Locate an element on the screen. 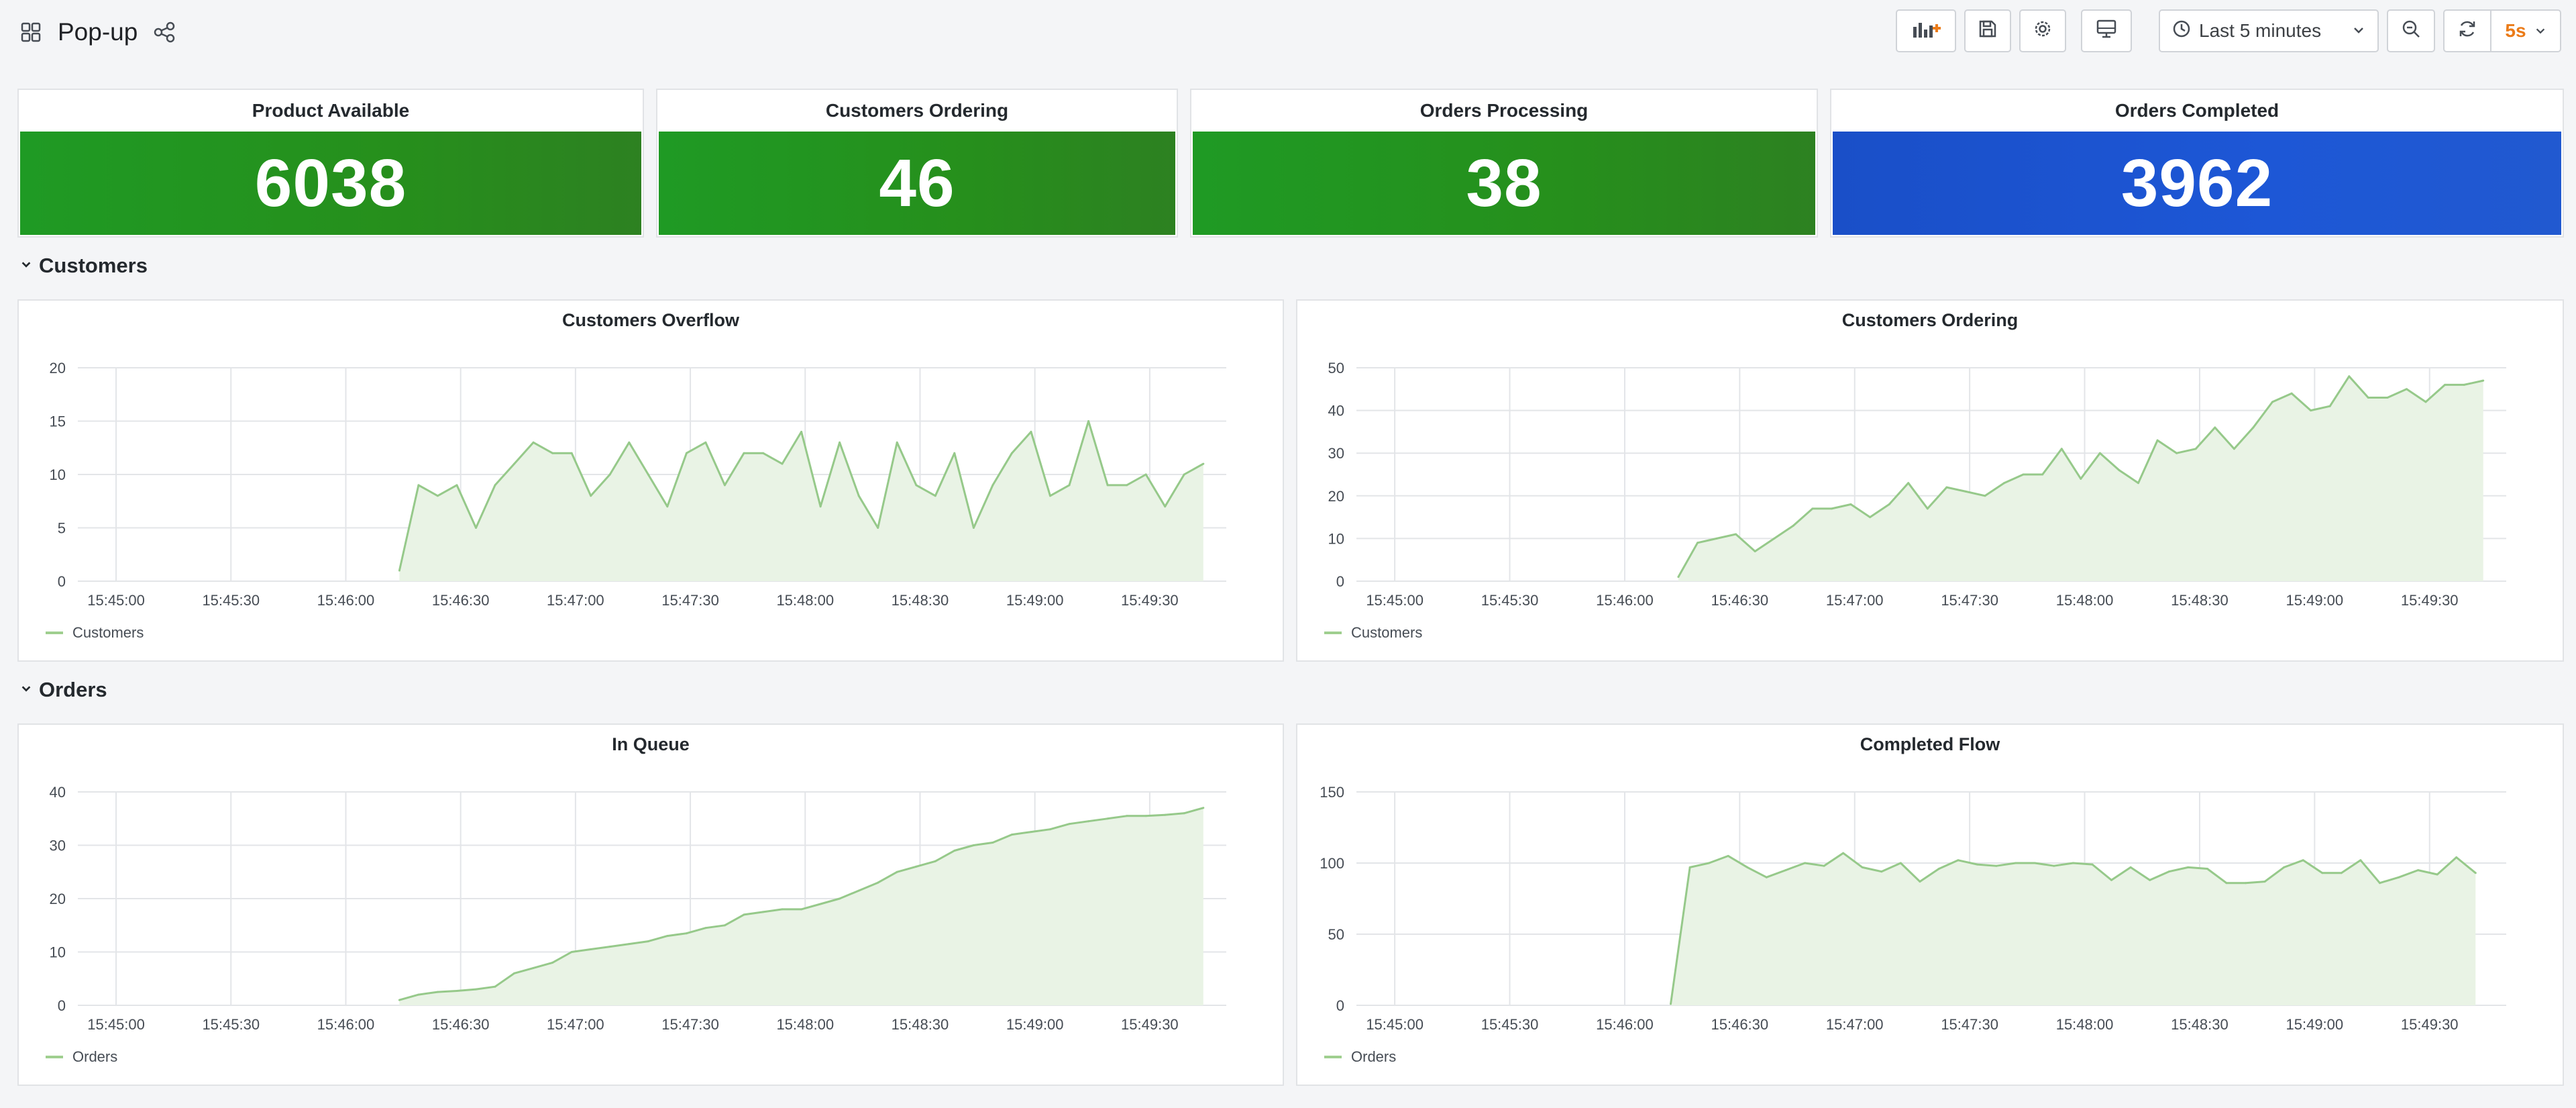 The height and width of the screenshot is (1108, 2576). time-range-picker: Last 5 minutes is located at coordinates (2269, 31).